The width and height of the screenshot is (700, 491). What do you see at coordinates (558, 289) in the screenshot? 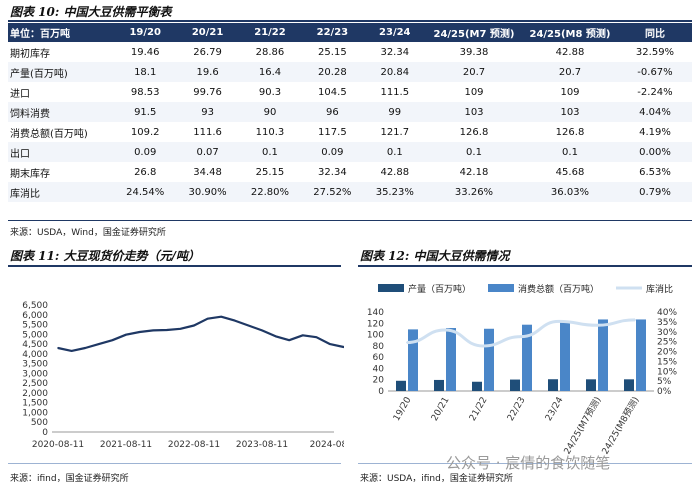
I see `legend-label: 消费总额（百万吨）` at bounding box center [558, 289].